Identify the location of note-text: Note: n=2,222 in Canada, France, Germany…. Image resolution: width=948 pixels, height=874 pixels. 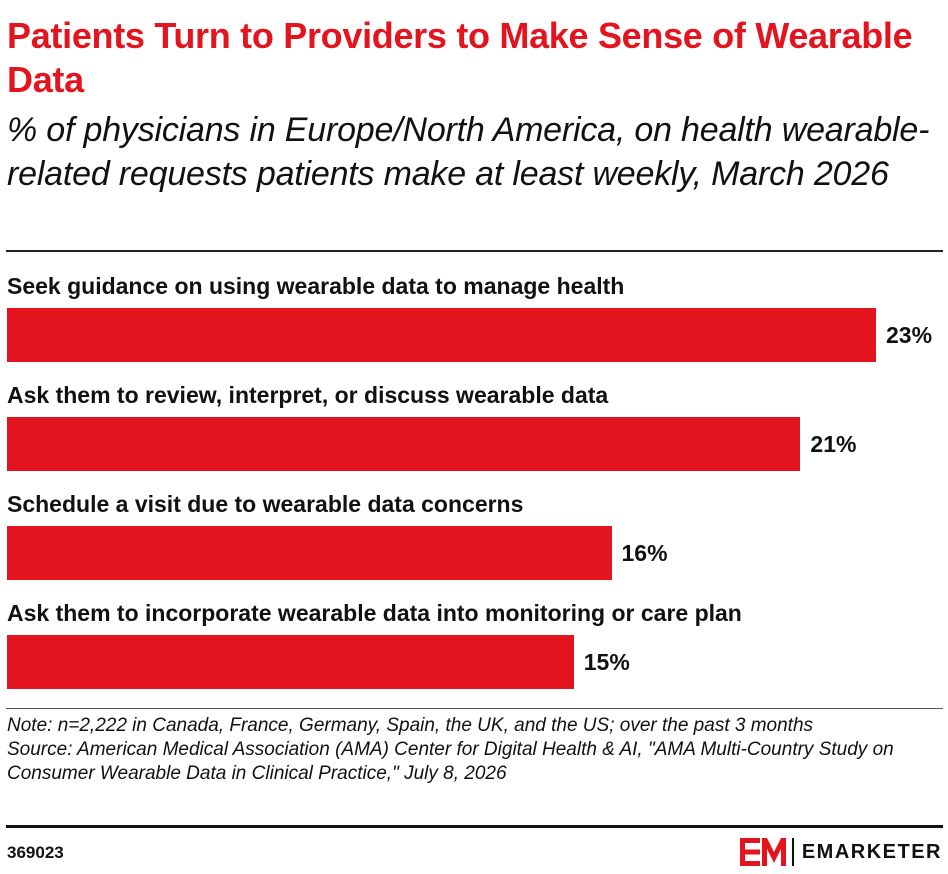
(410, 725).